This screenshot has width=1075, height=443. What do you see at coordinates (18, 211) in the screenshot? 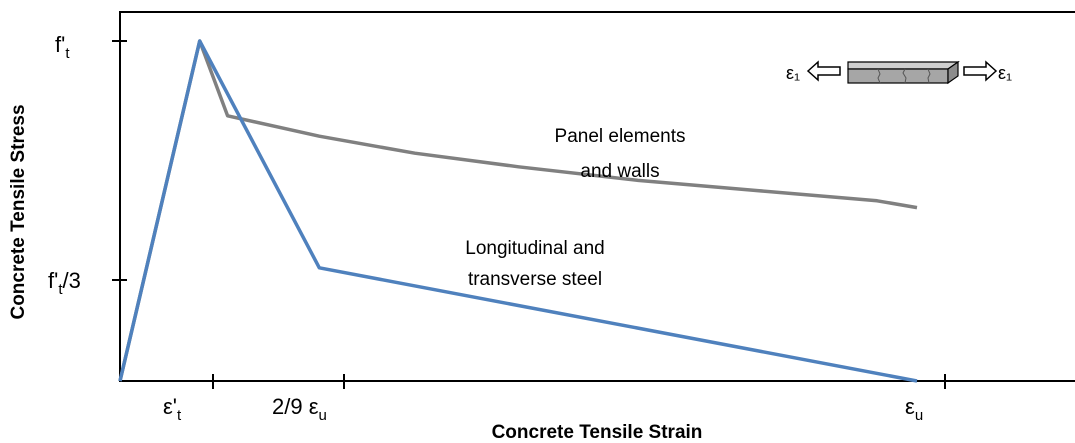
I see `y-axis-title: Concrete Tensile Stress` at bounding box center [18, 211].